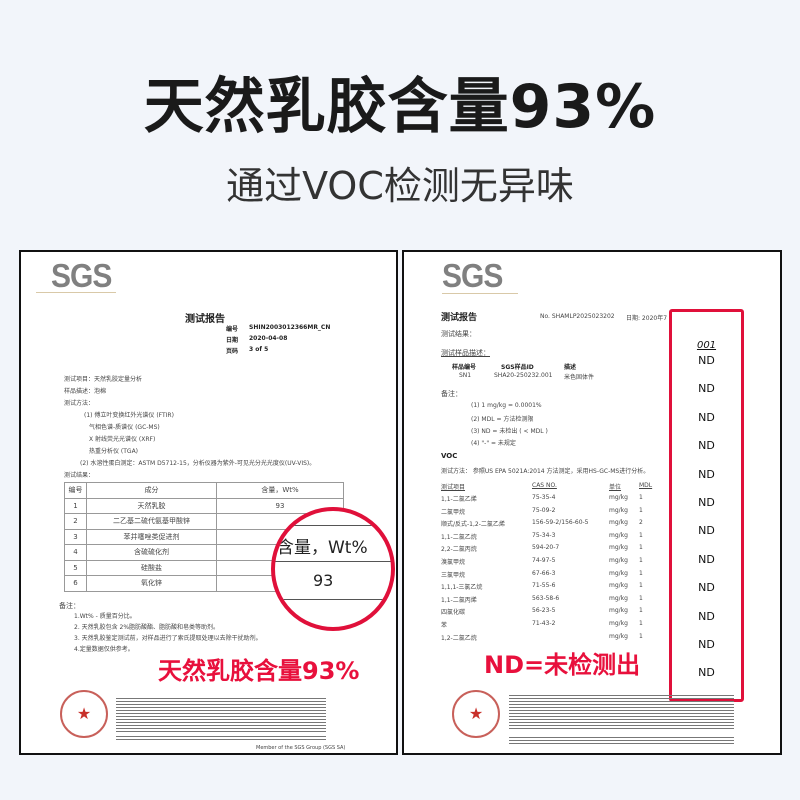  Describe the element at coordinates (75, 536) in the screenshot. I see `table-cell: 3` at that location.